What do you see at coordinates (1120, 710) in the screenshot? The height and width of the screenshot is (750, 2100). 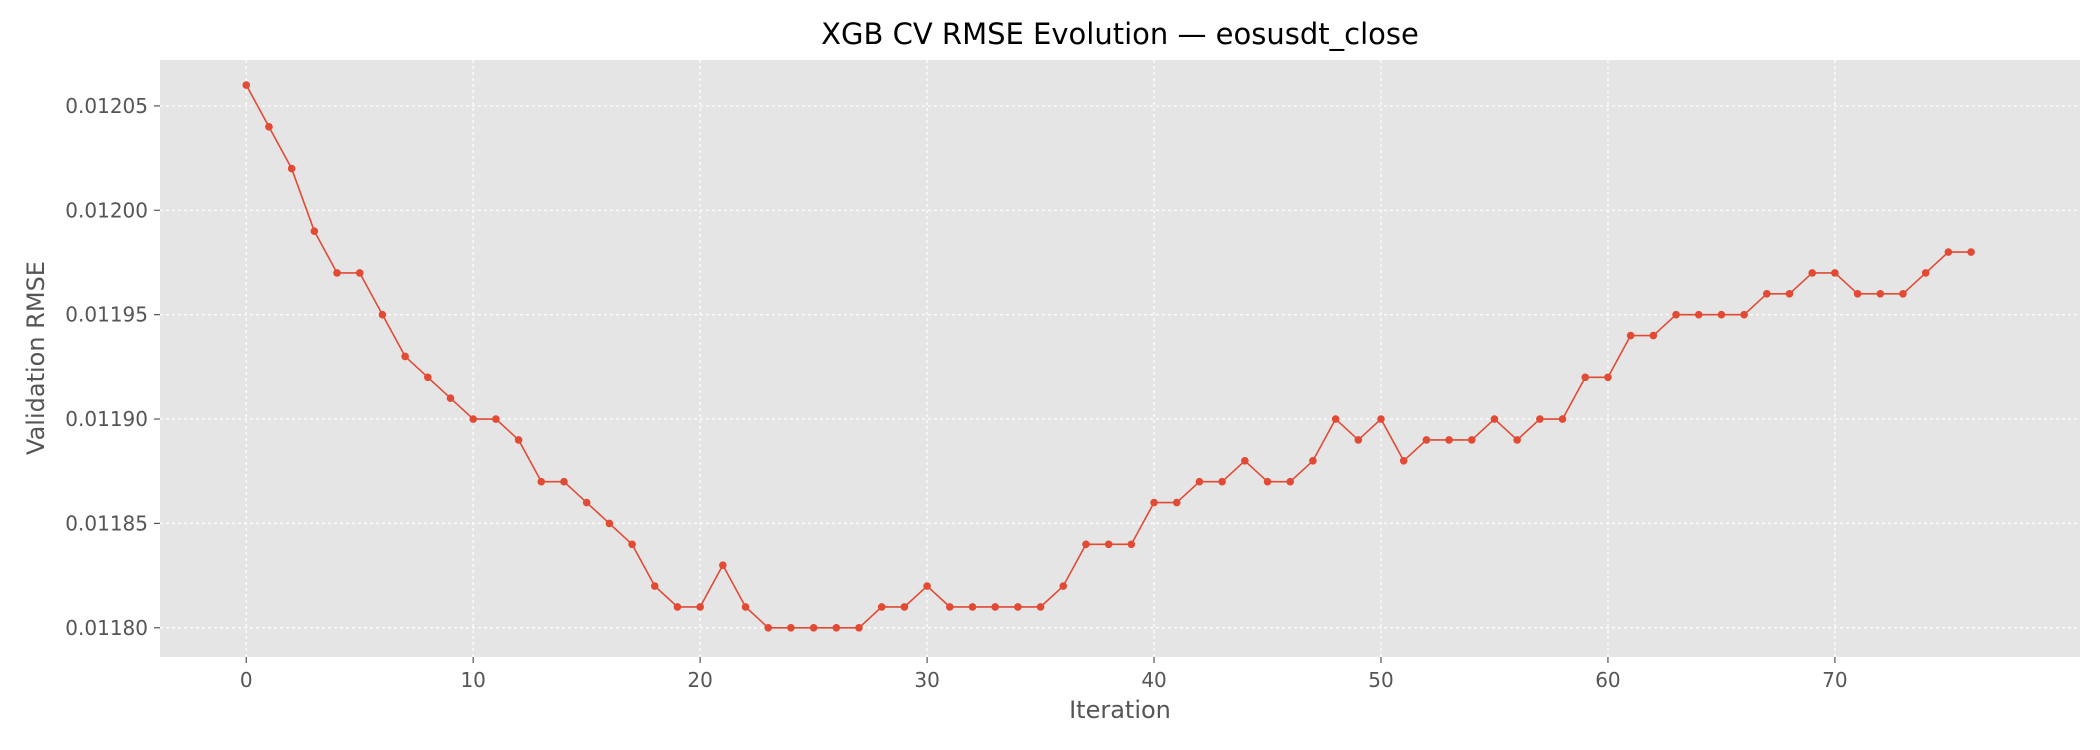 I see `x-axis-label: Iteration` at bounding box center [1120, 710].